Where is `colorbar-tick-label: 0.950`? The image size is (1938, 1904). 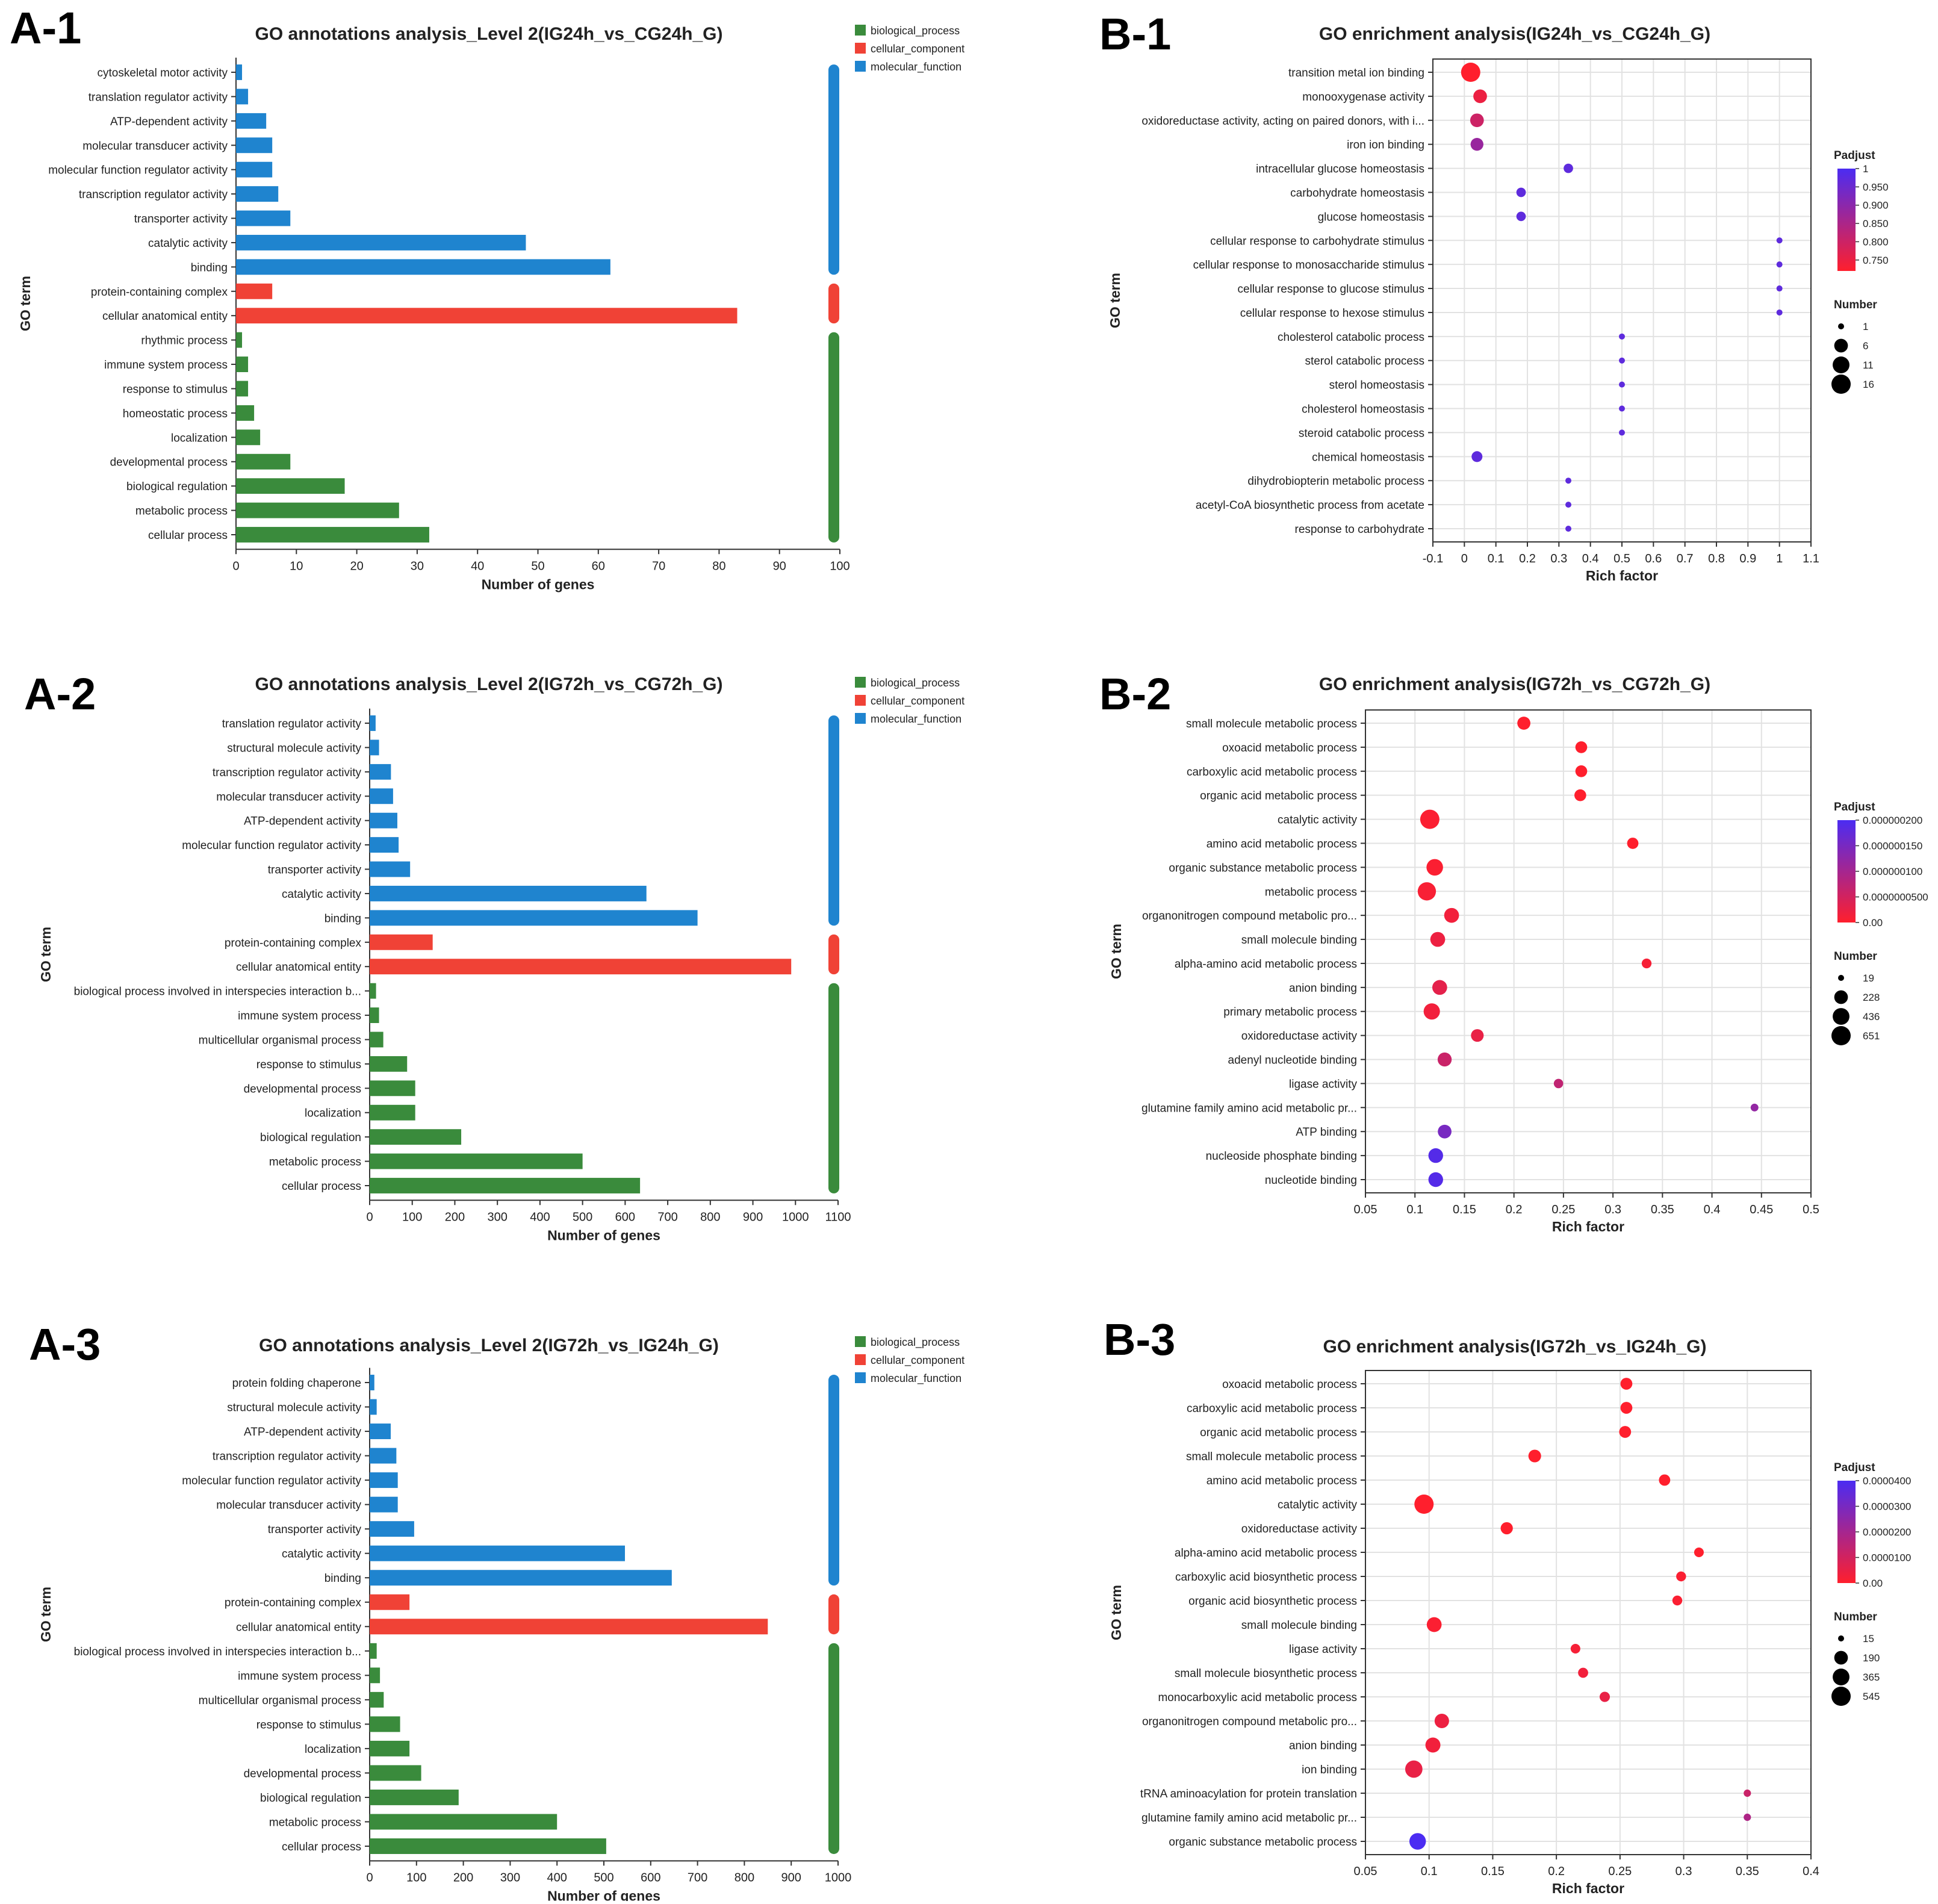 colorbar-tick-label: 0.950 is located at coordinates (1876, 187).